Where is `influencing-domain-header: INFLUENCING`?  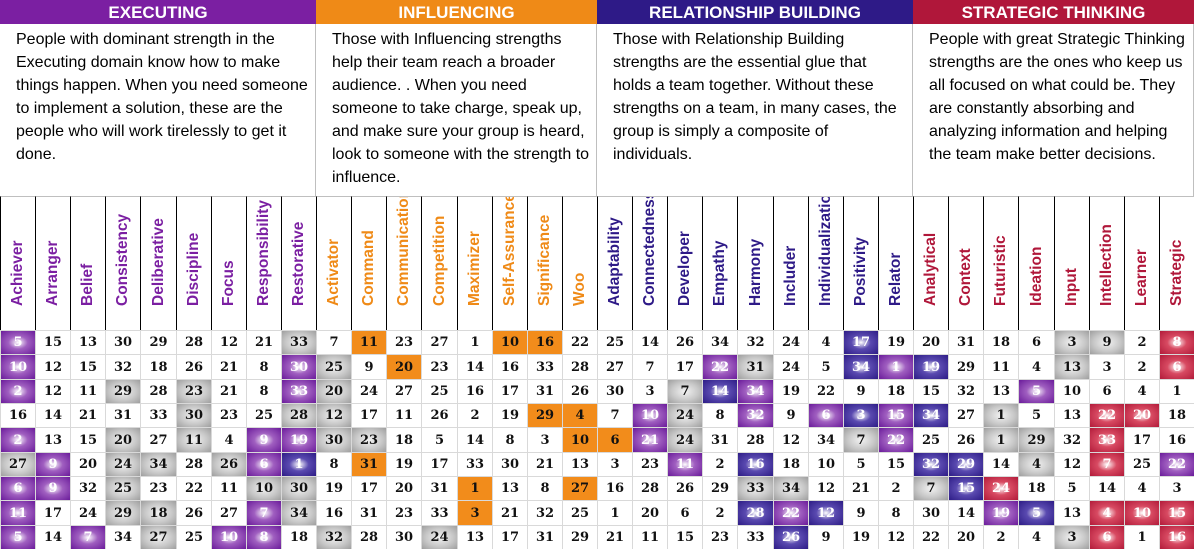 influencing-domain-header: INFLUENCING is located at coordinates (456, 12).